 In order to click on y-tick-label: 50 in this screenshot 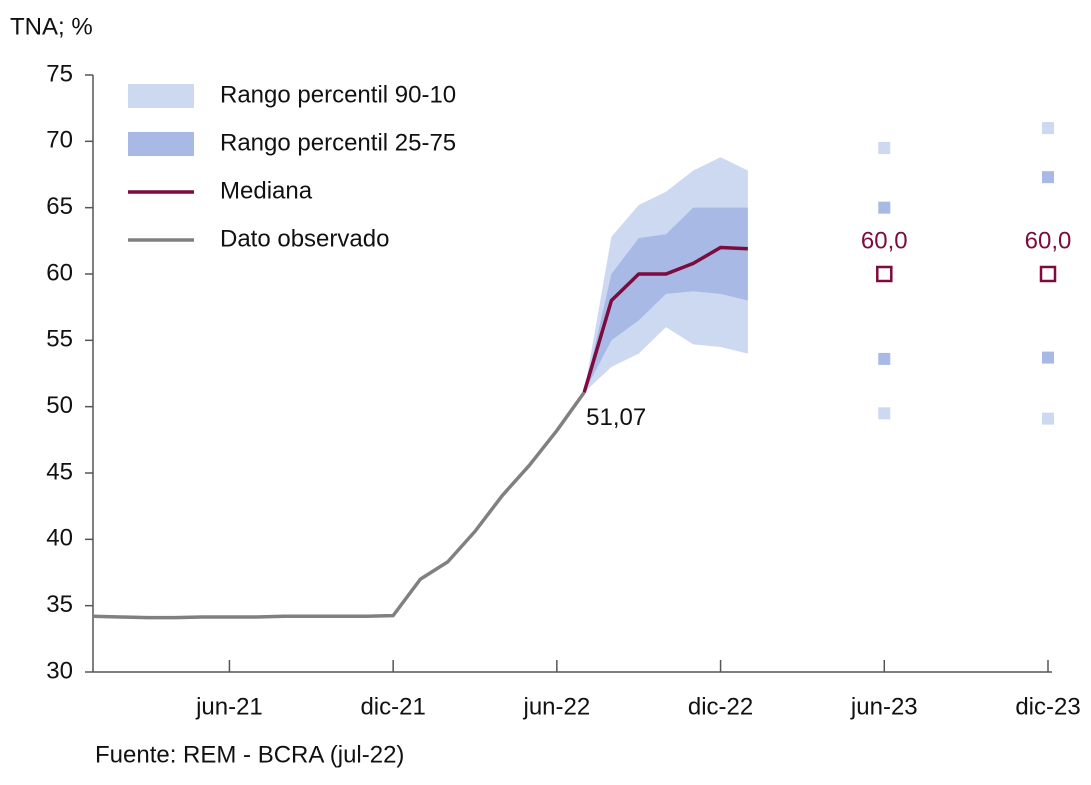, I will do `click(59, 405)`.